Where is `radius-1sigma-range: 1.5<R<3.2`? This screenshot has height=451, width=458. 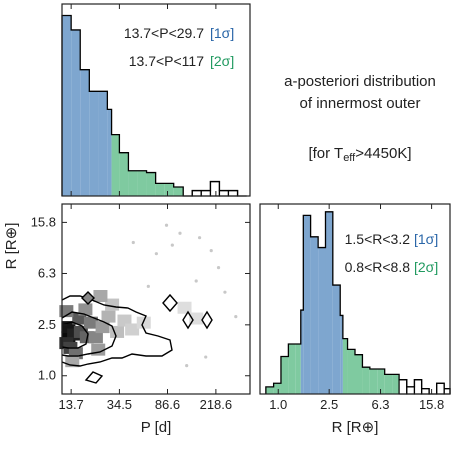 radius-1sigma-range: 1.5<R<3.2 is located at coordinates (378, 239).